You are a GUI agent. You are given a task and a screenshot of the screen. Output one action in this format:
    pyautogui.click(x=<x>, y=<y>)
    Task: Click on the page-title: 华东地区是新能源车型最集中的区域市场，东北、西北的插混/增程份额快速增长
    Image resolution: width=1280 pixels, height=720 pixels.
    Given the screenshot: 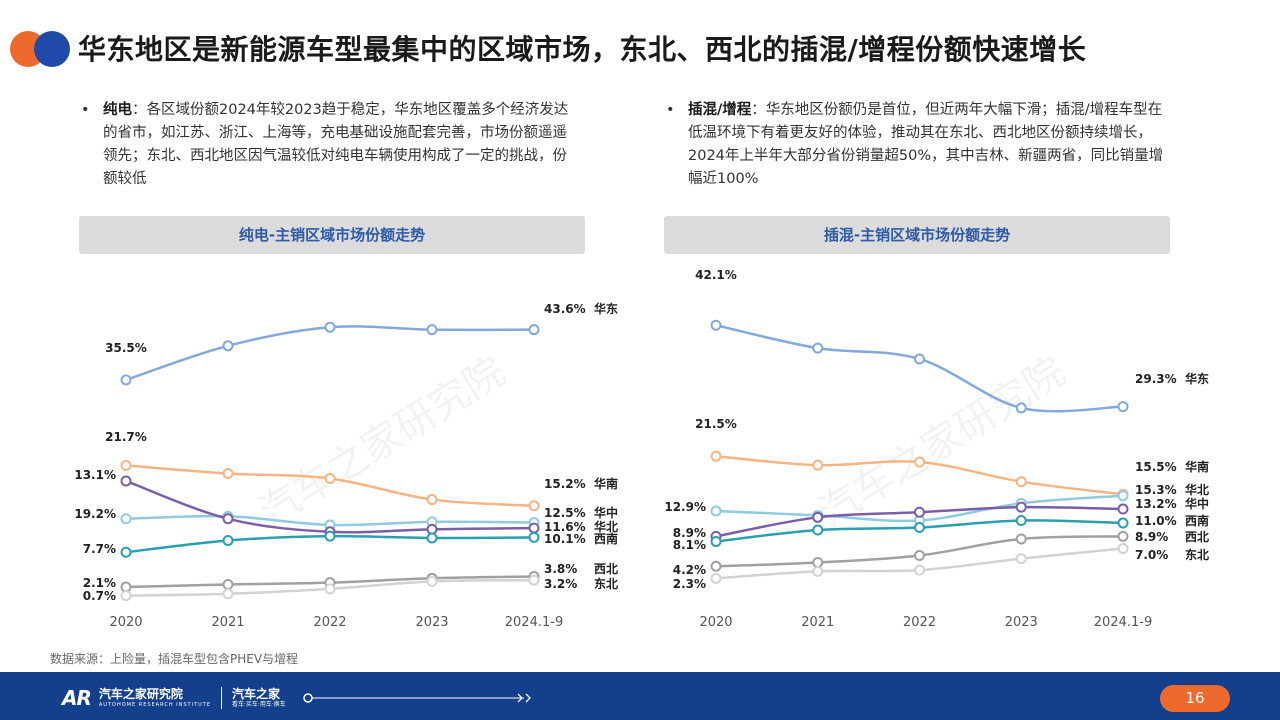 What is the action you would take?
    pyautogui.click(x=582, y=49)
    